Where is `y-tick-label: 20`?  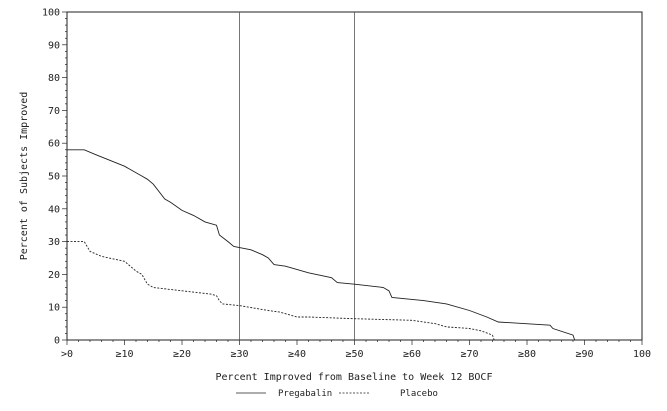
y-tick-label: 20 is located at coordinates (54, 275).